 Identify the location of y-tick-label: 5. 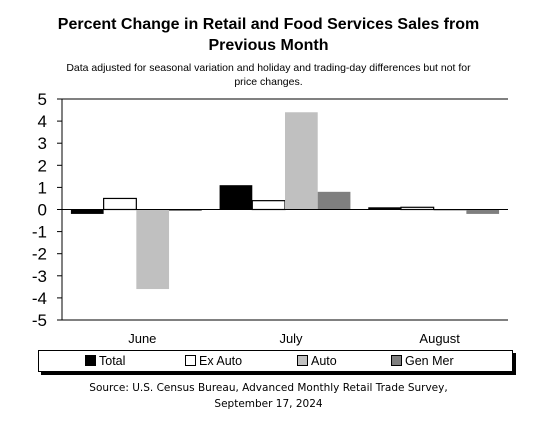
(42, 99).